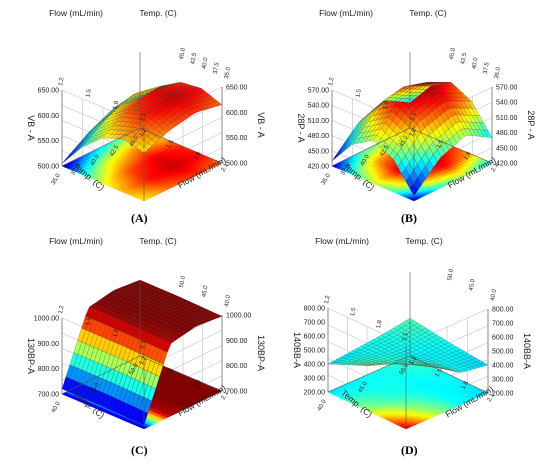  Describe the element at coordinates (503, 324) in the screenshot. I see `z-tick-right-5: 700.00` at that location.